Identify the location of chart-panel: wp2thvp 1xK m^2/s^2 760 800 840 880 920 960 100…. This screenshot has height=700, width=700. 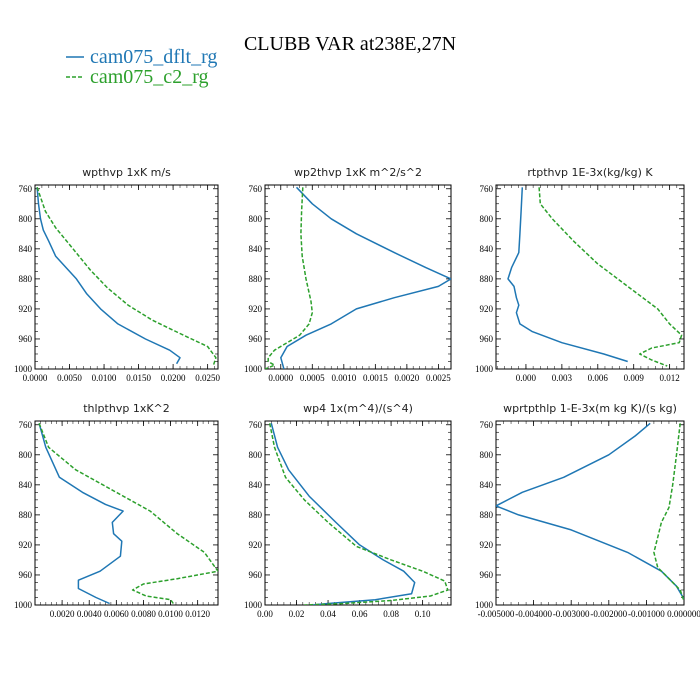
(348, 274).